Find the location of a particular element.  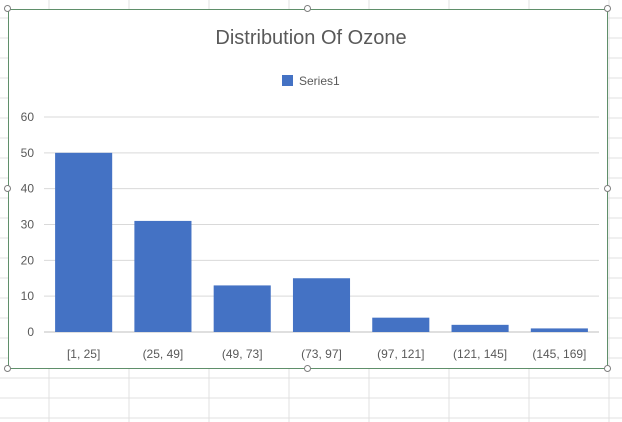

y-axis-ticks: 0 10 20 30 40 50 60 is located at coordinates (28, 224).